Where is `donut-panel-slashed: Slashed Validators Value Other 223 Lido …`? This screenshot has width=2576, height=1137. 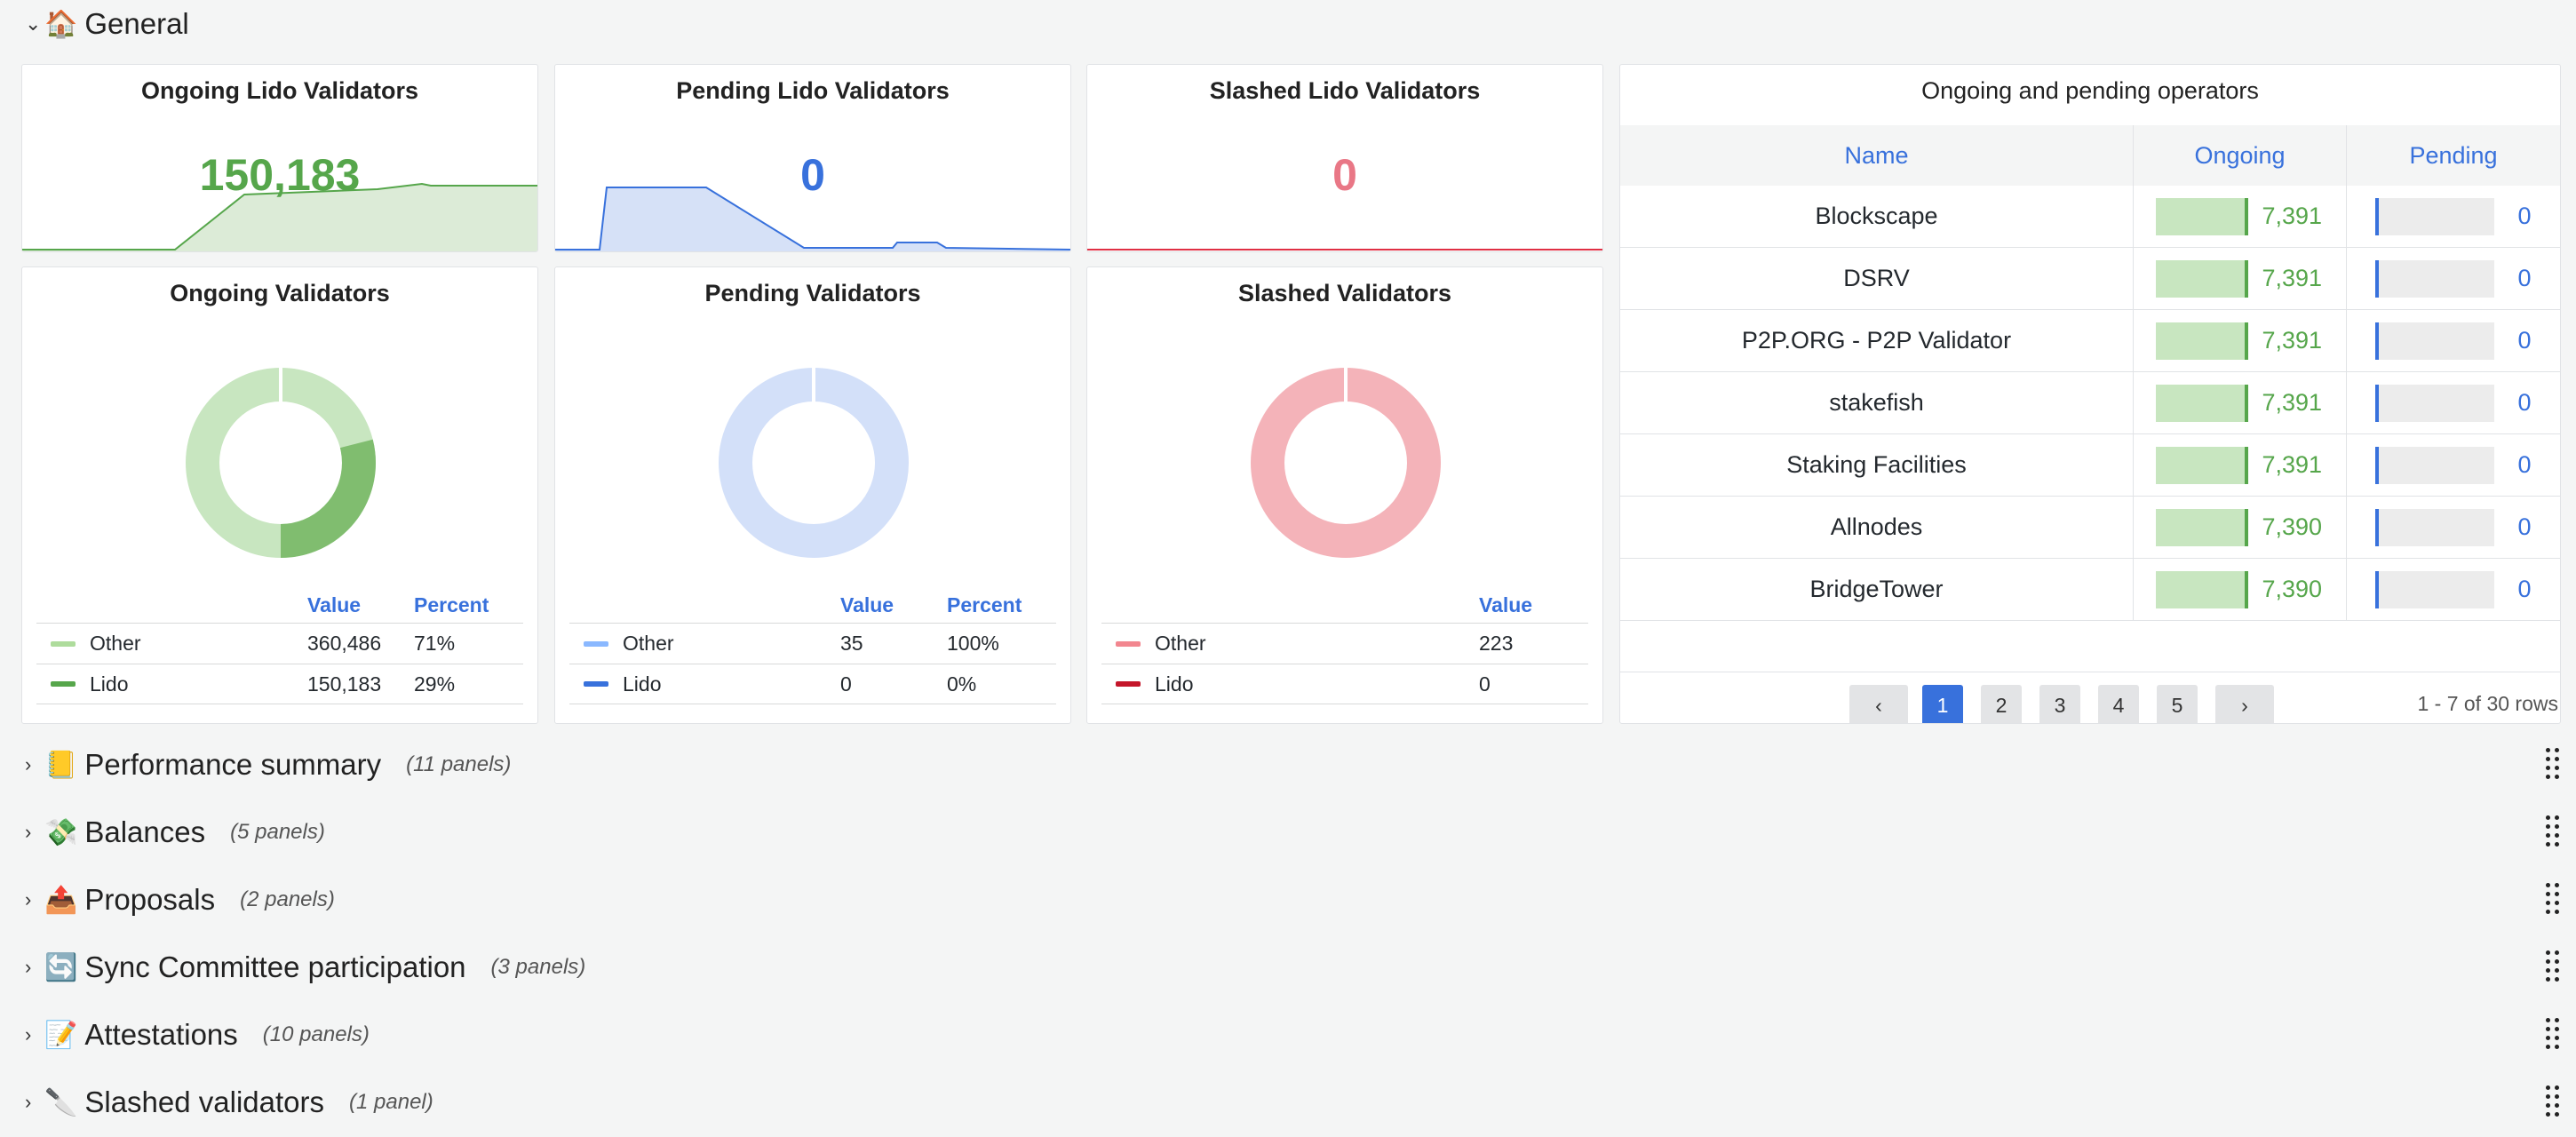 donut-panel-slashed: Slashed Validators Value Other 223 Lido … is located at coordinates (1344, 495).